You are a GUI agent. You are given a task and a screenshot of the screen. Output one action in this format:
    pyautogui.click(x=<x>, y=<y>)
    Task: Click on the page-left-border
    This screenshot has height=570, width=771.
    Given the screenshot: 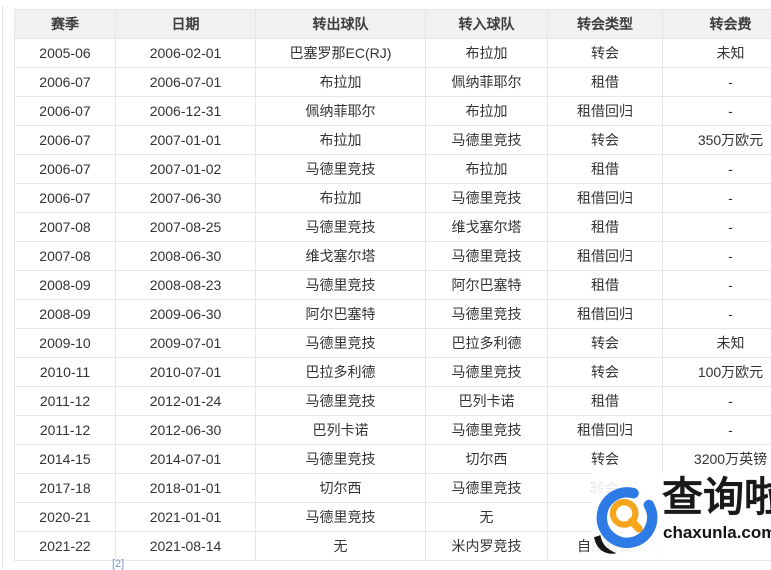 What is the action you would take?
    pyautogui.click(x=2, y=286)
    